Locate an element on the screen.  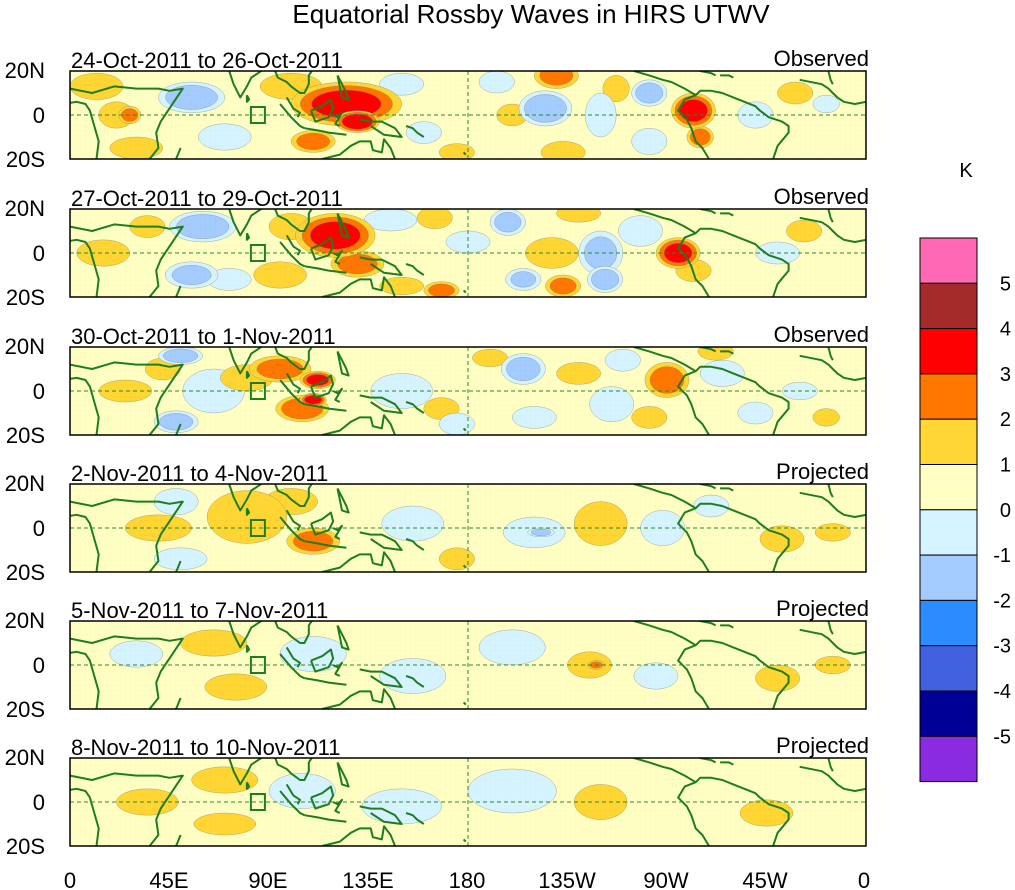
y-tick-label: 0 is located at coordinates (39, 802).